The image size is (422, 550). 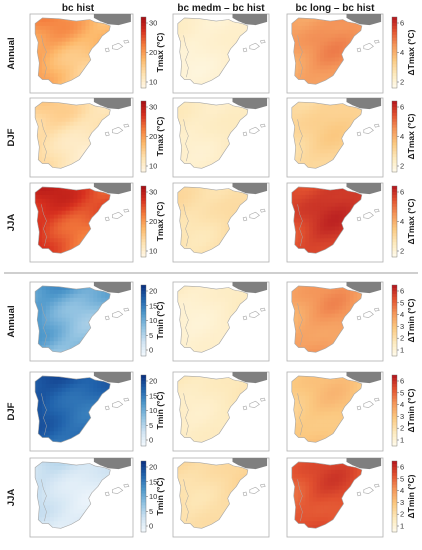 What do you see at coordinates (11, 223) in the screenshot?
I see `row-label-tmax-jja: JJA` at bounding box center [11, 223].